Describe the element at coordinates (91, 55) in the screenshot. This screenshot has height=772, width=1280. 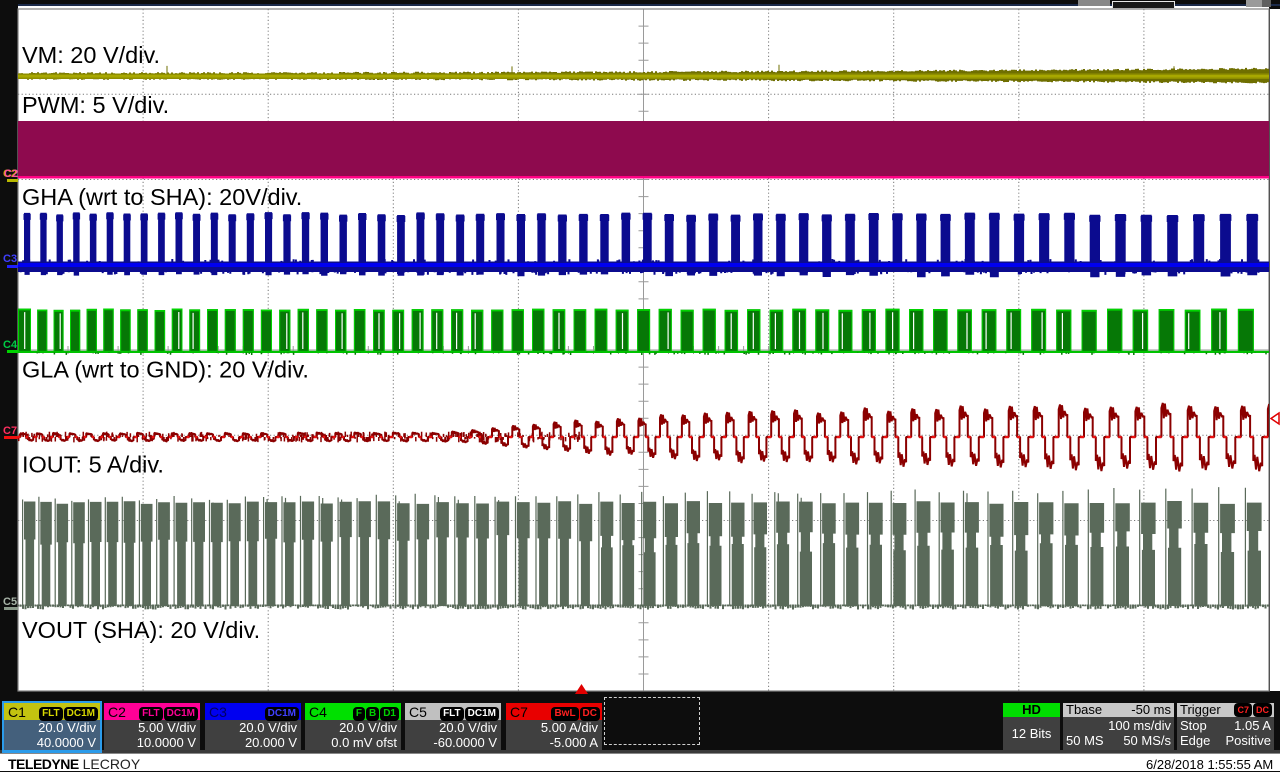
I see `svg-text: VM: 20 V/div.` at that location.